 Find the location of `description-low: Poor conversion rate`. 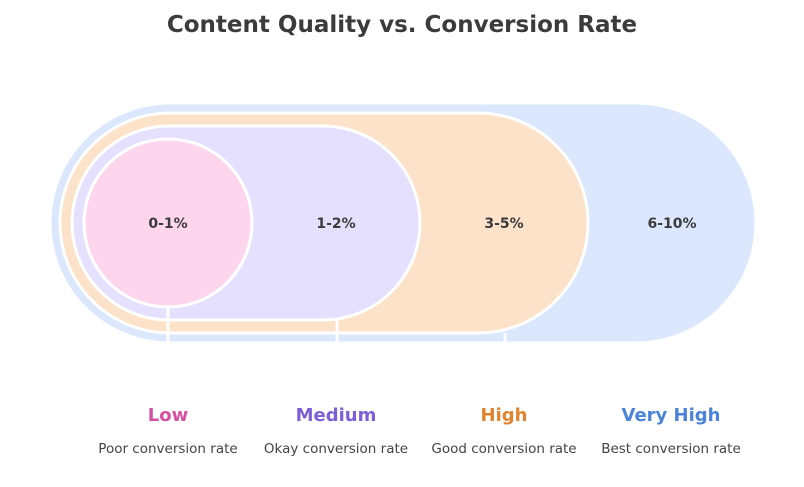

description-low: Poor conversion rate is located at coordinates (168, 449).